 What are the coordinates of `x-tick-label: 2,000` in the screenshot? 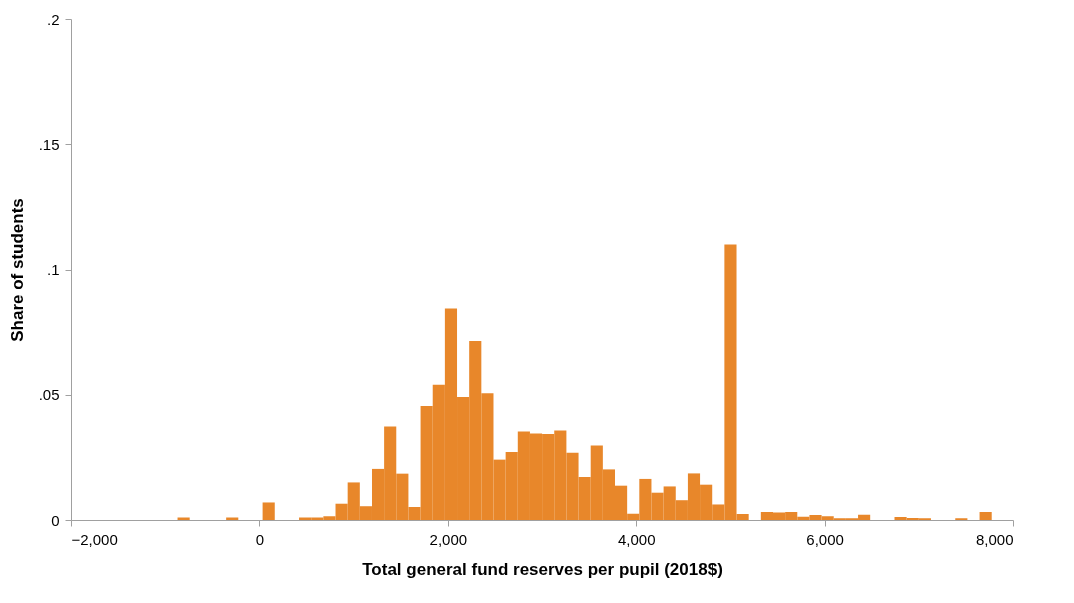 It's located at (448, 539).